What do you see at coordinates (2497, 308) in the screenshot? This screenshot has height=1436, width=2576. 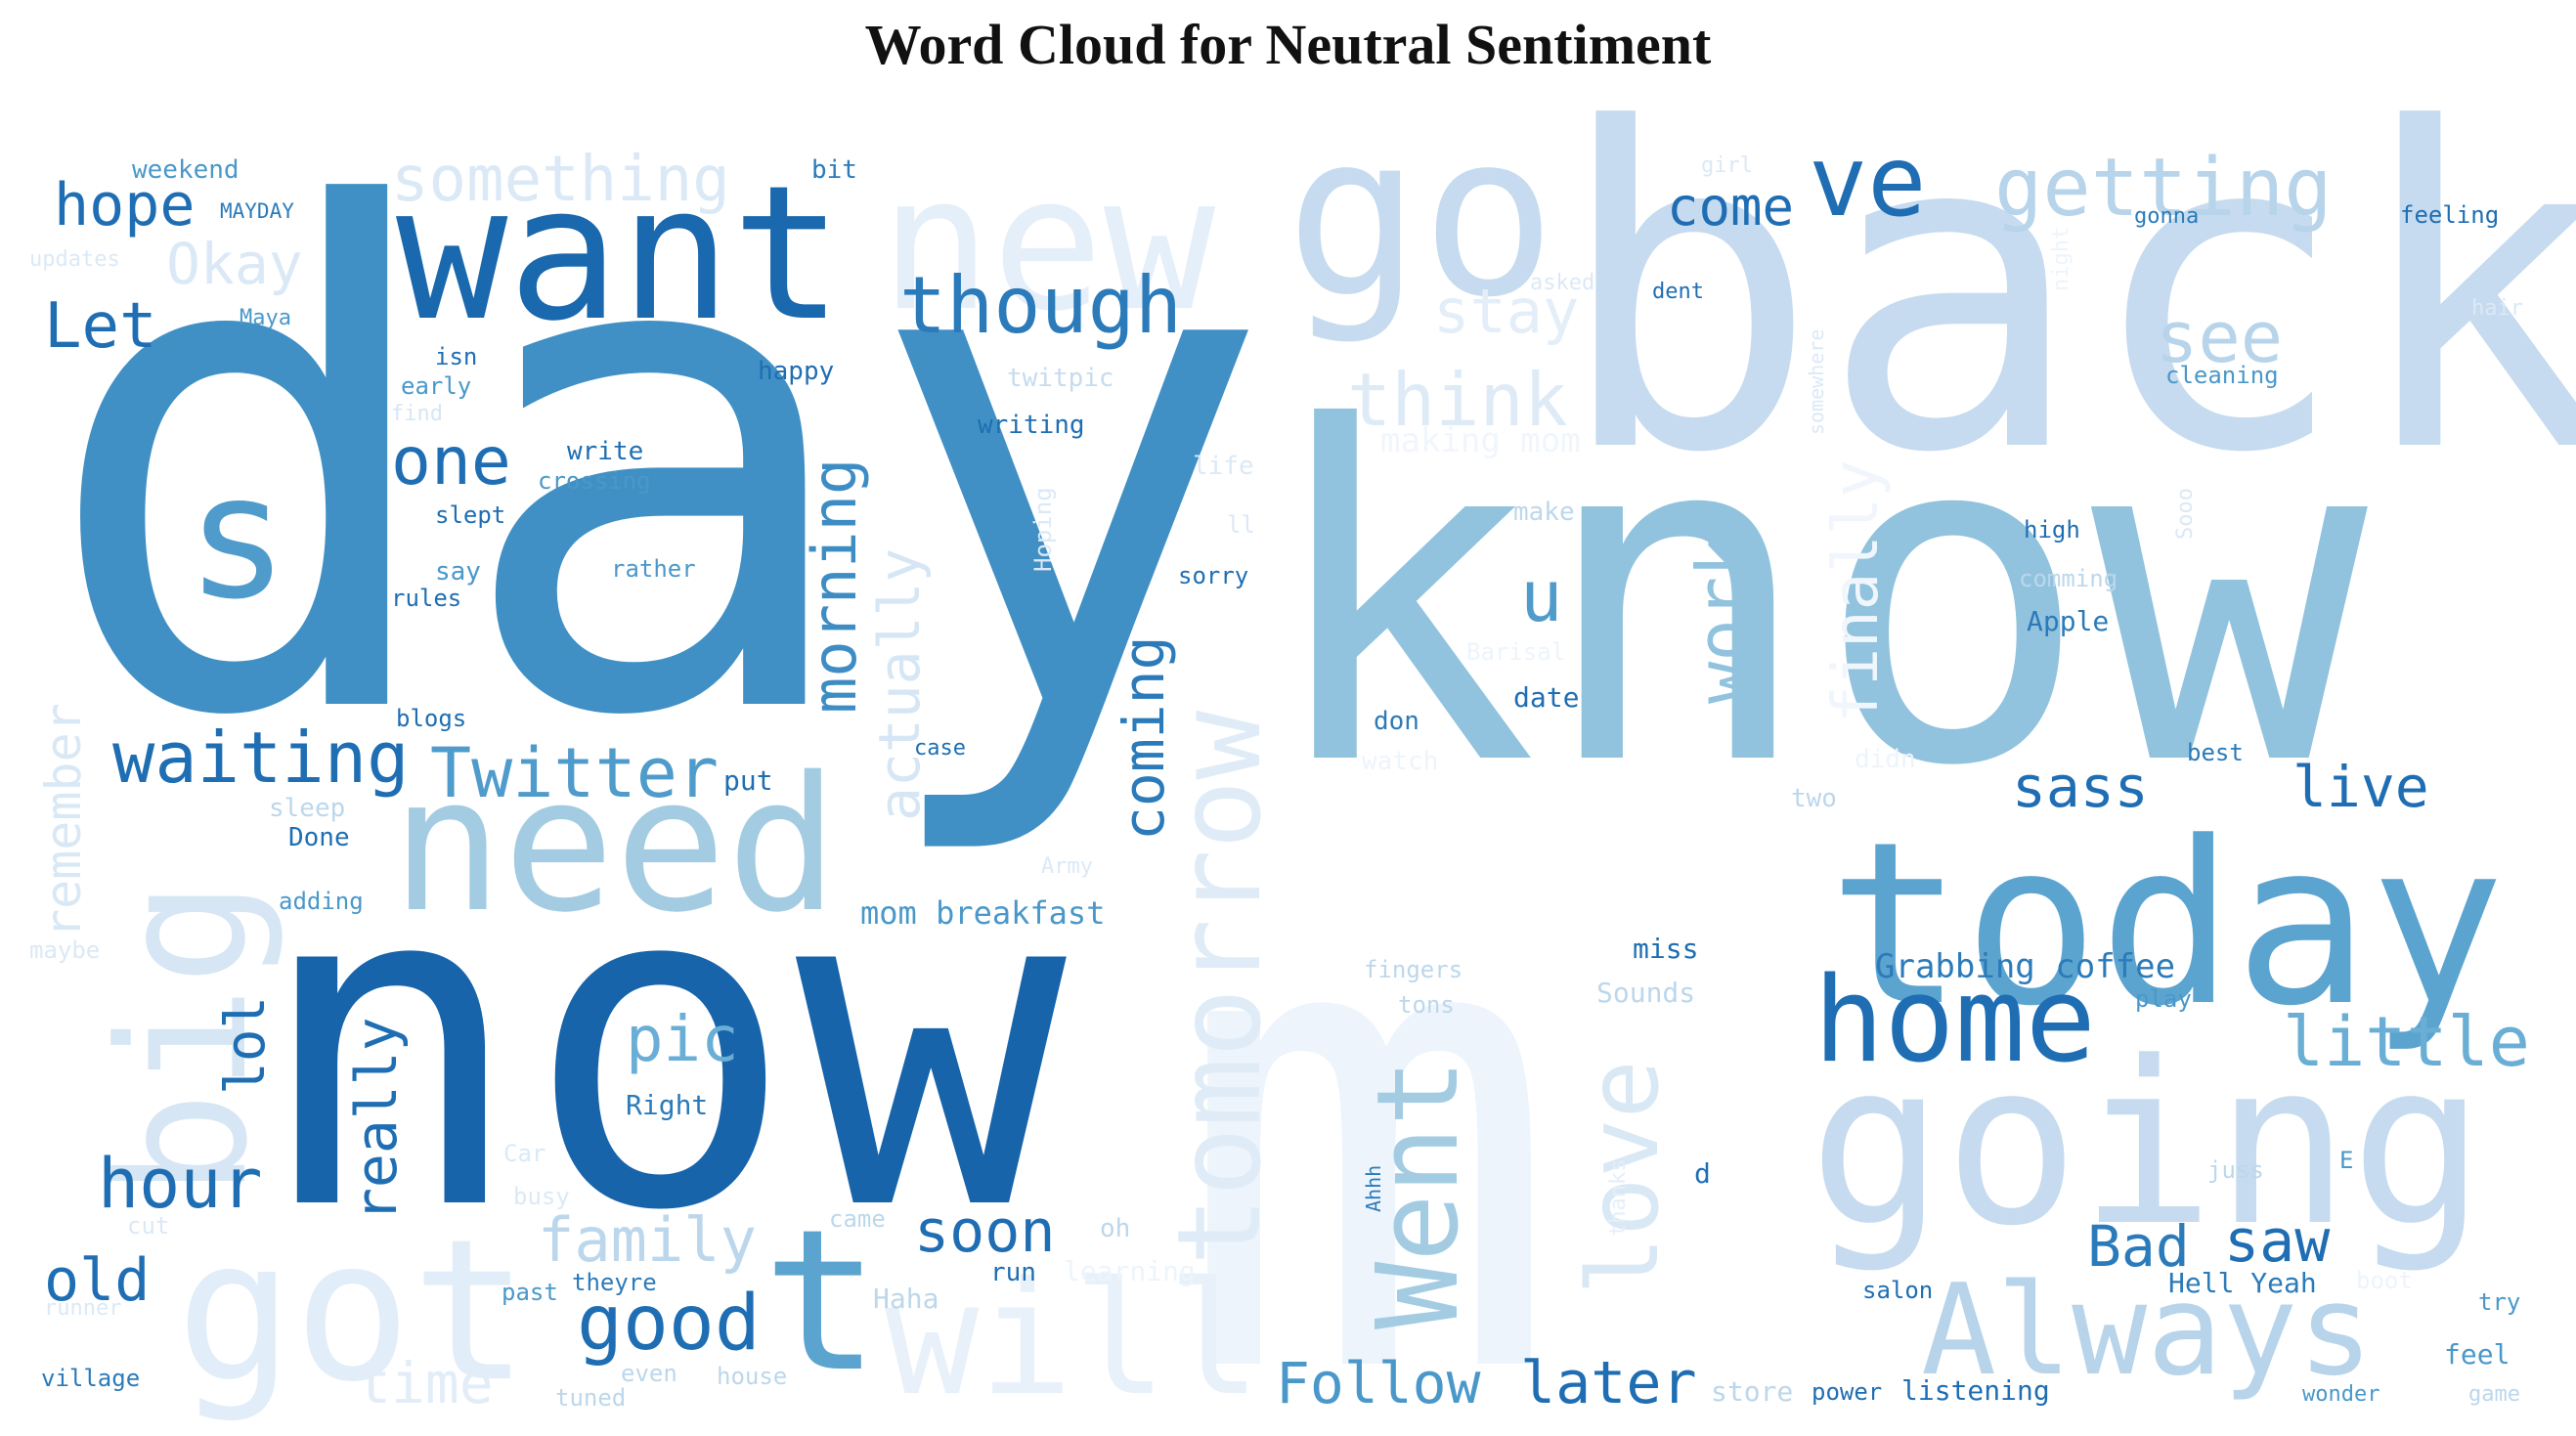 I see `word-hair: hair` at bounding box center [2497, 308].